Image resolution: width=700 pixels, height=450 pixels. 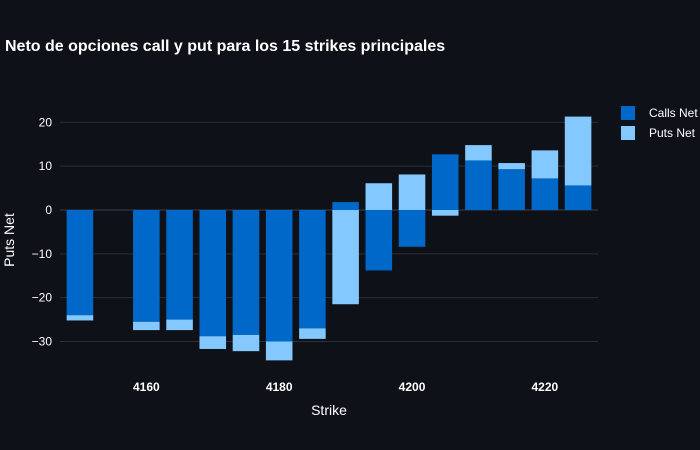 I want to click on y-tick-label: −30, so click(x=42, y=342).